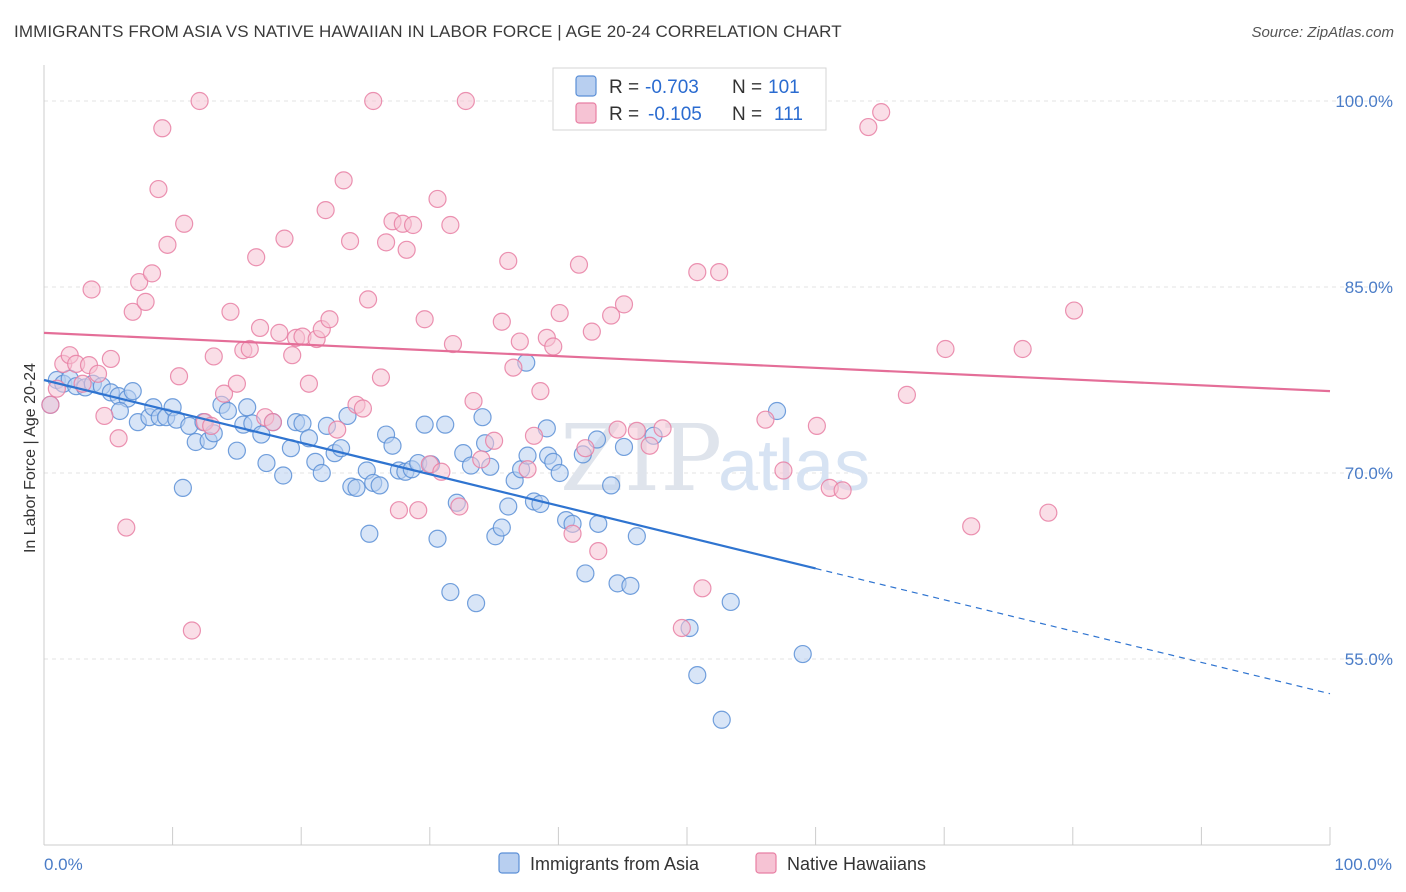  What do you see at coordinates (1364, 101) in the screenshot?
I see `y-tick-label-0: 100.0%` at bounding box center [1364, 101].